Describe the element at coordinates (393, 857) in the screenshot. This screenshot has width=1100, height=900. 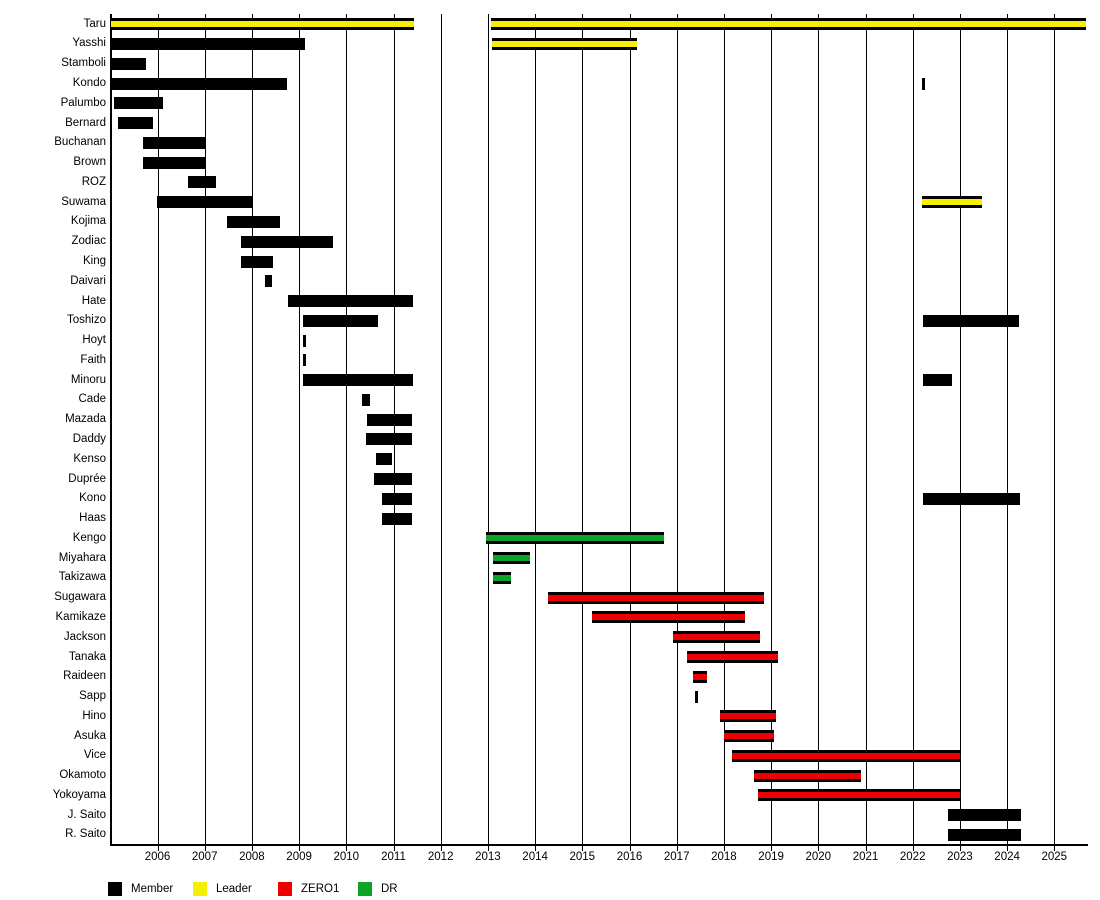
I see `axis-year-label: 2011` at that location.